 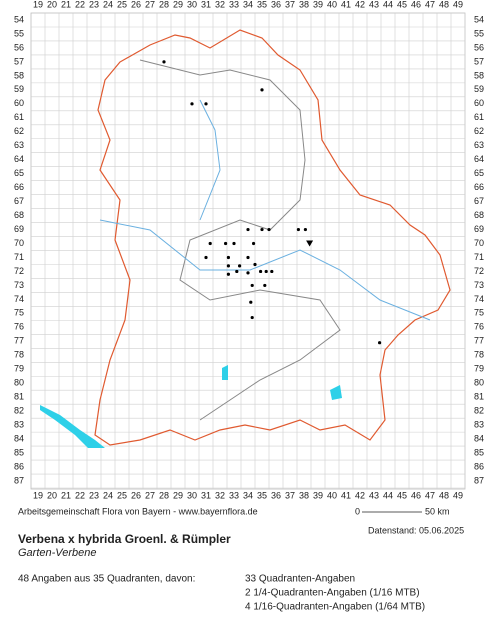 What do you see at coordinates (416, 4) in the screenshot?
I see `column-label: 46` at bounding box center [416, 4].